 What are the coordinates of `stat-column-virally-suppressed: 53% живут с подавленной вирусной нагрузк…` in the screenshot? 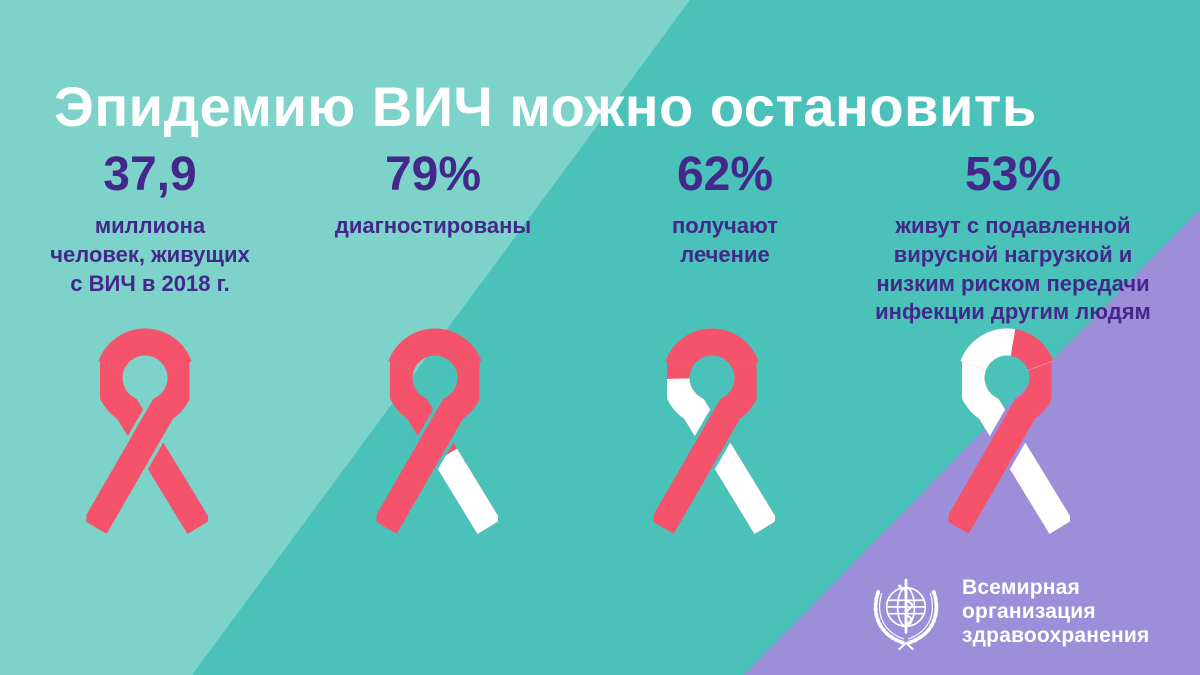 It's located at (1013, 237).